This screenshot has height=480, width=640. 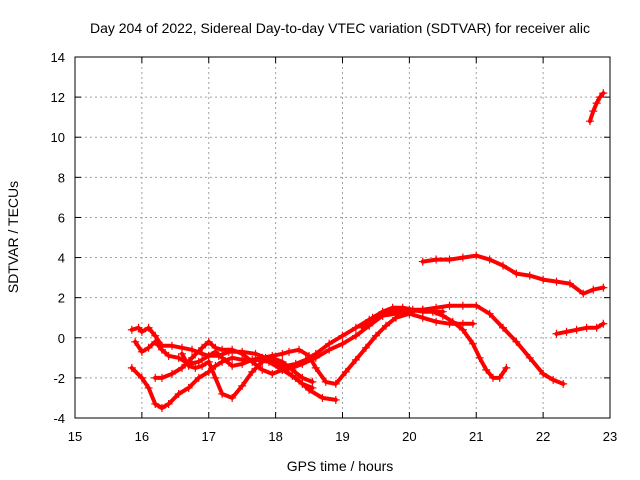 What do you see at coordinates (61, 217) in the screenshot?
I see `y-tick-label: 6` at bounding box center [61, 217].